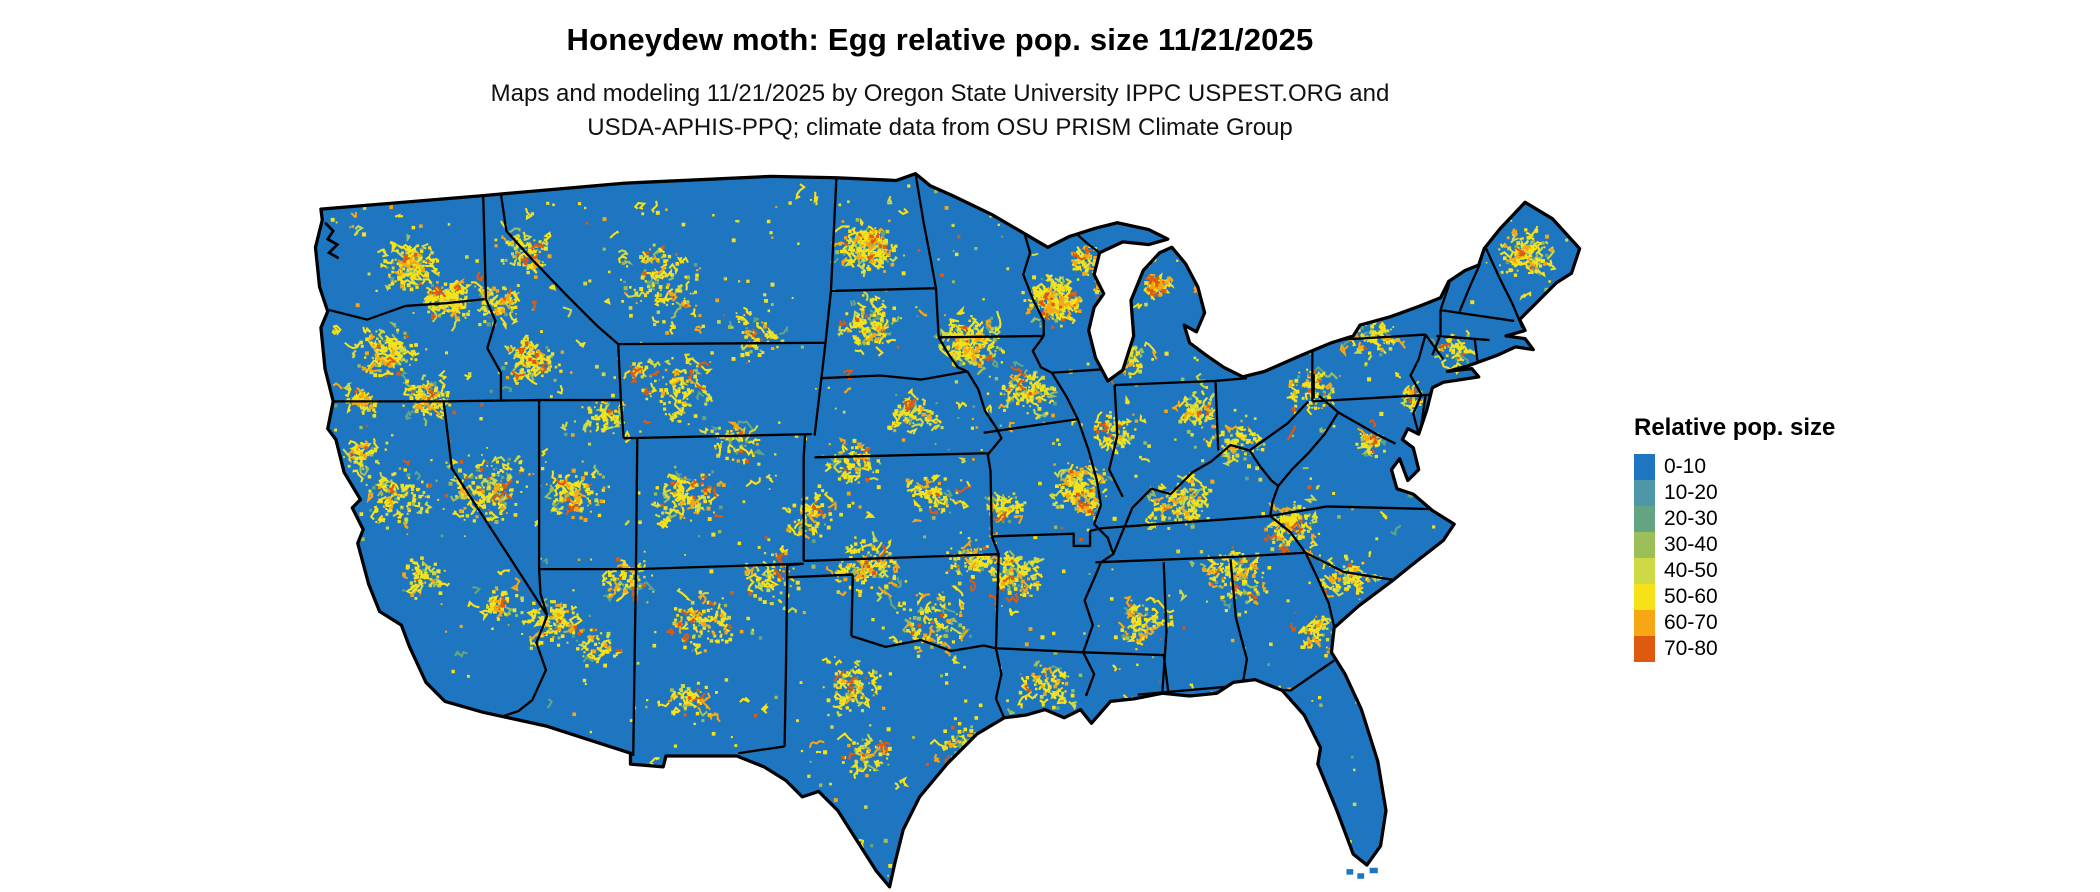 The height and width of the screenshot is (892, 2100). What do you see at coordinates (1691, 622) in the screenshot?
I see `legend-label: 60-70` at bounding box center [1691, 622].